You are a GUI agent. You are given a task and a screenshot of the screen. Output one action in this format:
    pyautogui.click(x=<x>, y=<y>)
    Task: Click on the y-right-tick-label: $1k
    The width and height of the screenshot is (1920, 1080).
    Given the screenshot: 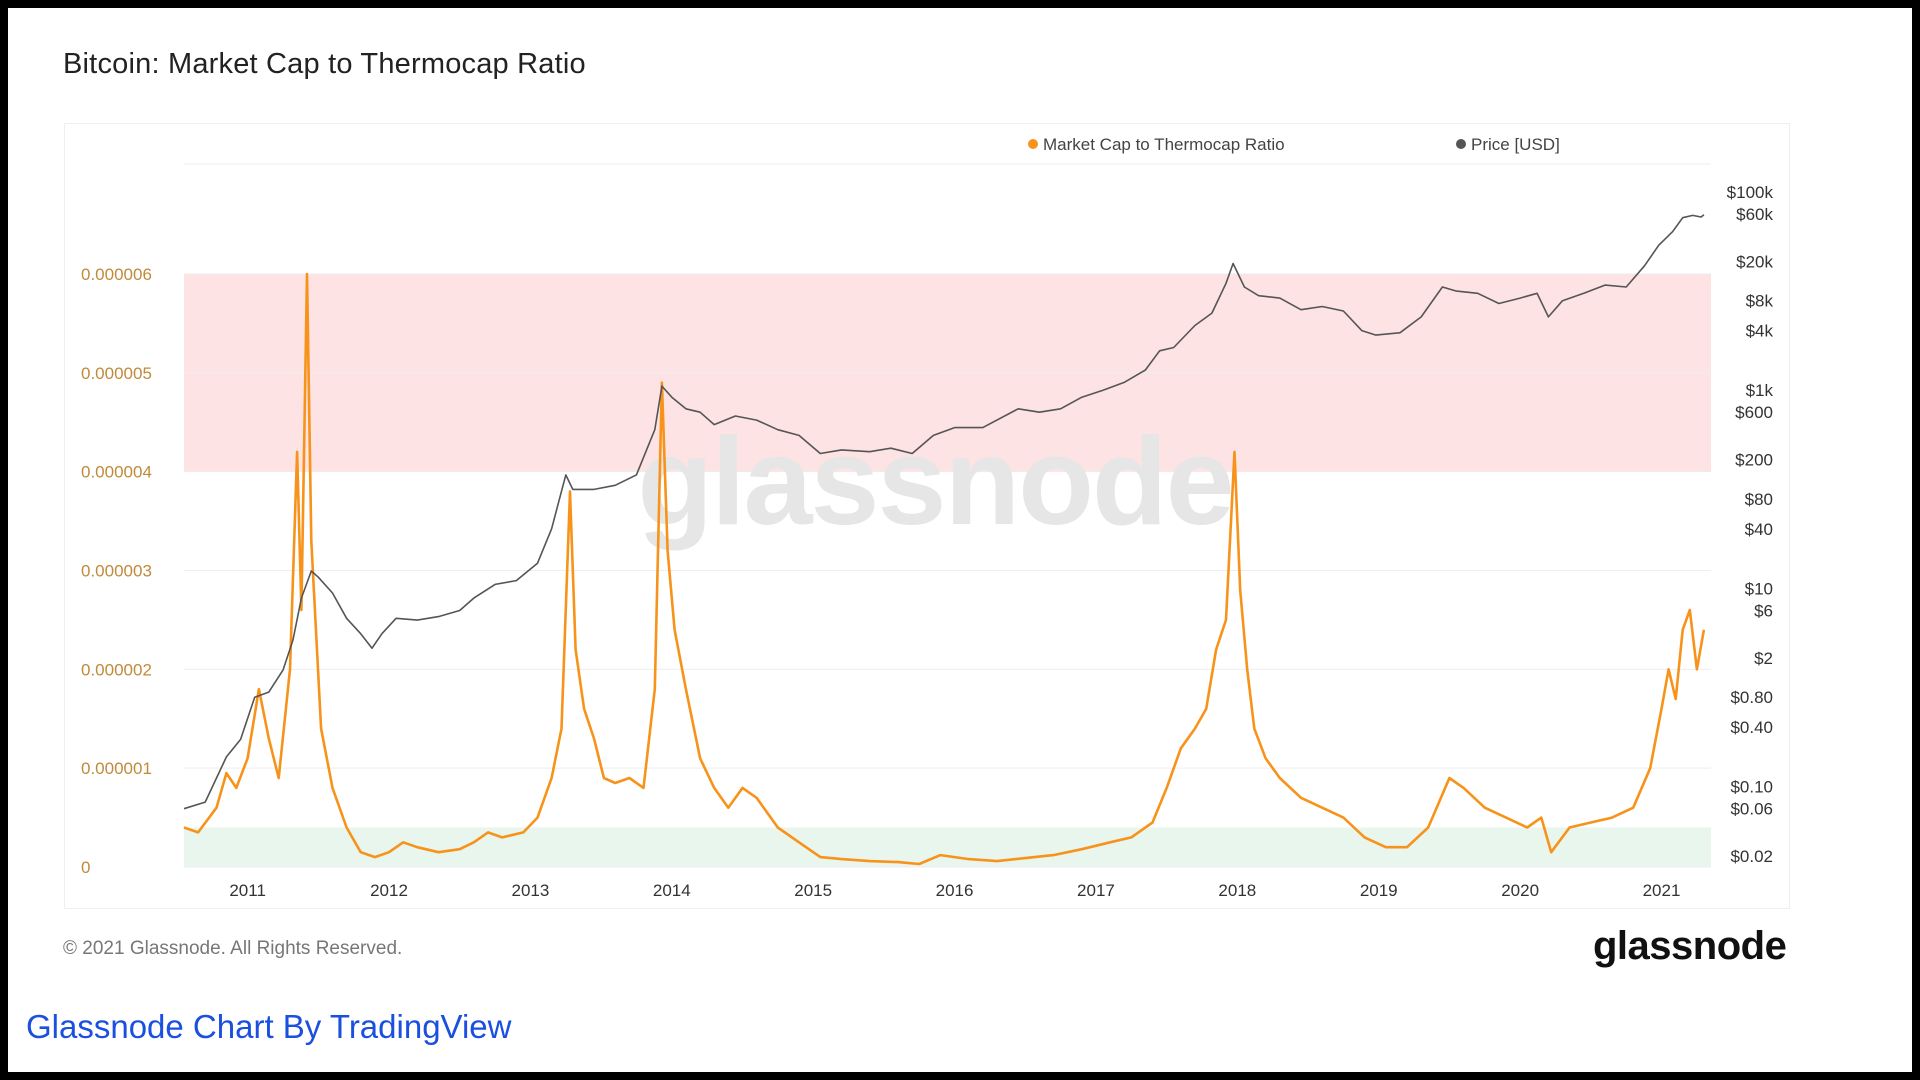 What is the action you would take?
    pyautogui.click(x=1760, y=390)
    